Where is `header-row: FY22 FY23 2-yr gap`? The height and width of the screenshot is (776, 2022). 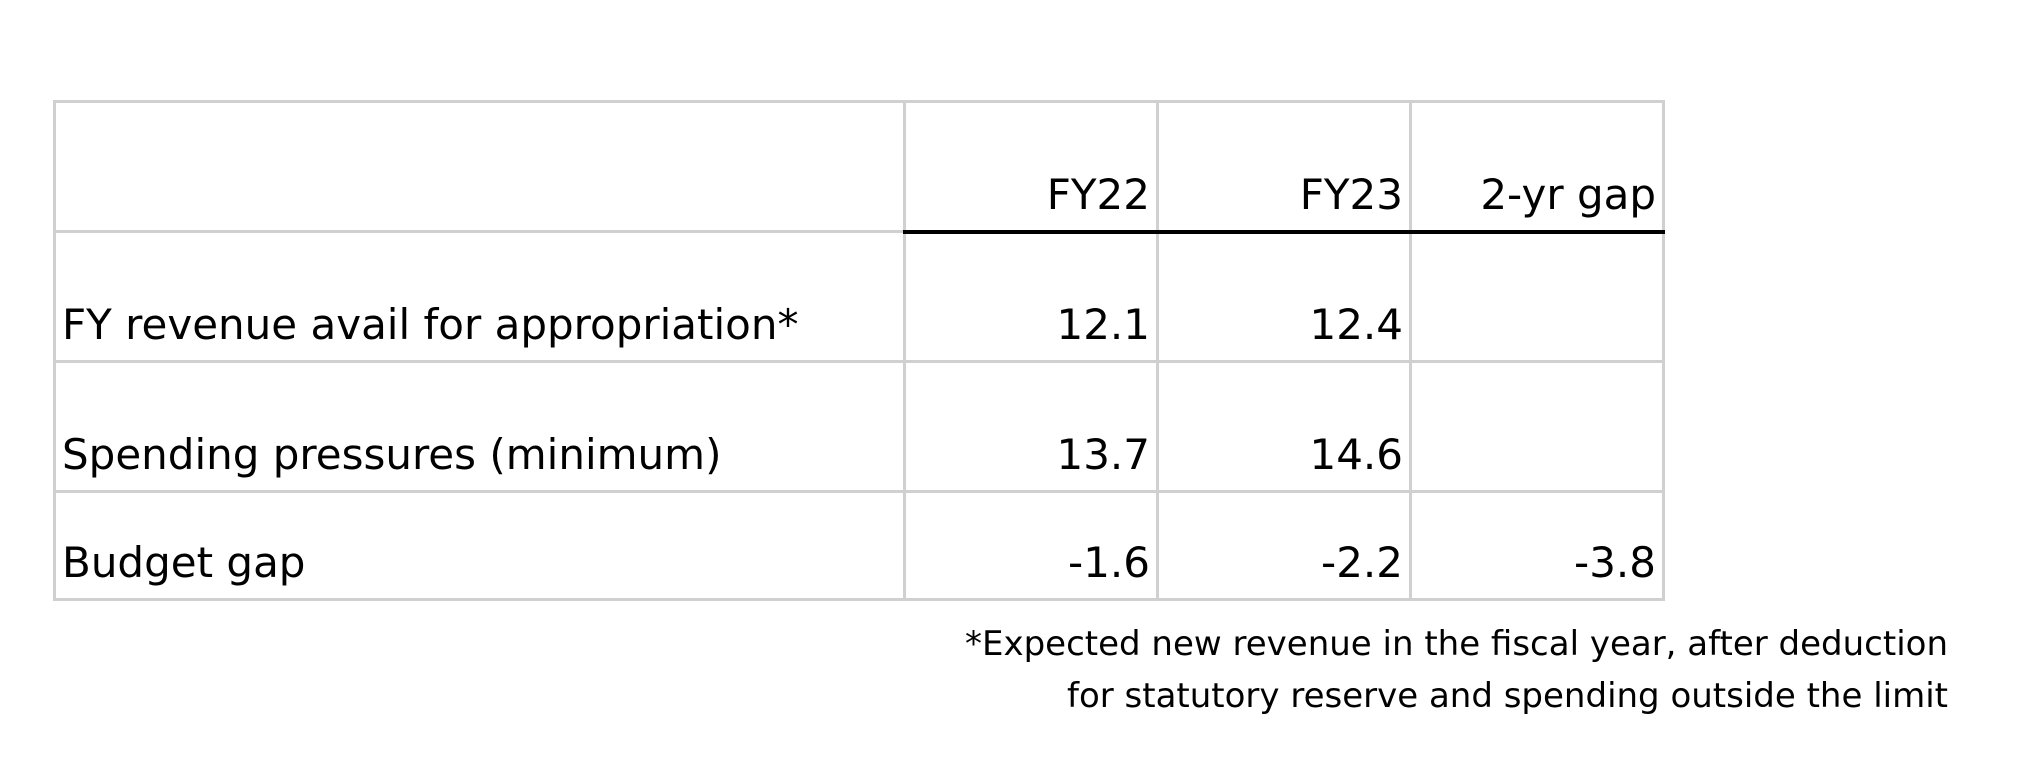 header-row: FY22 FY23 2-yr gap is located at coordinates (859, 167).